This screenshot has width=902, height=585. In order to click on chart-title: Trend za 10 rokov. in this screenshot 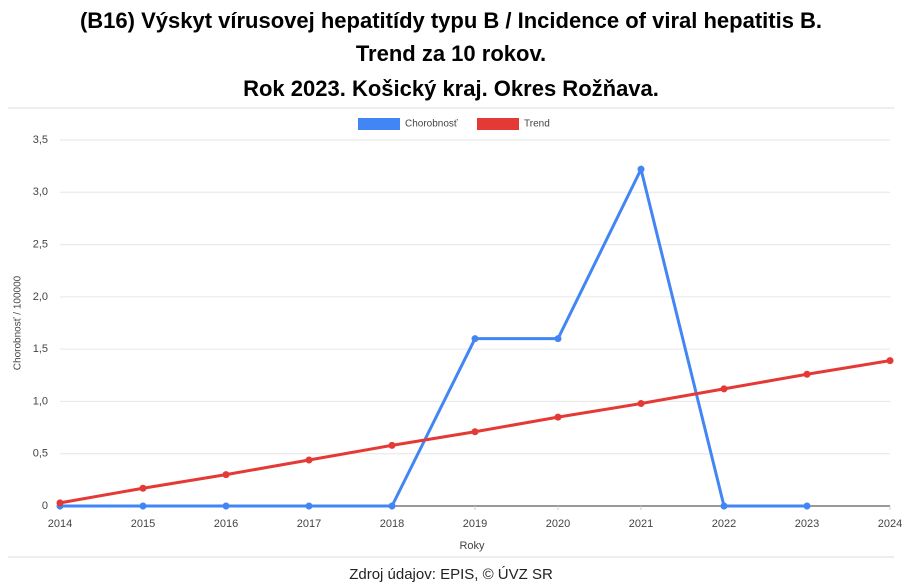, I will do `click(451, 53)`.